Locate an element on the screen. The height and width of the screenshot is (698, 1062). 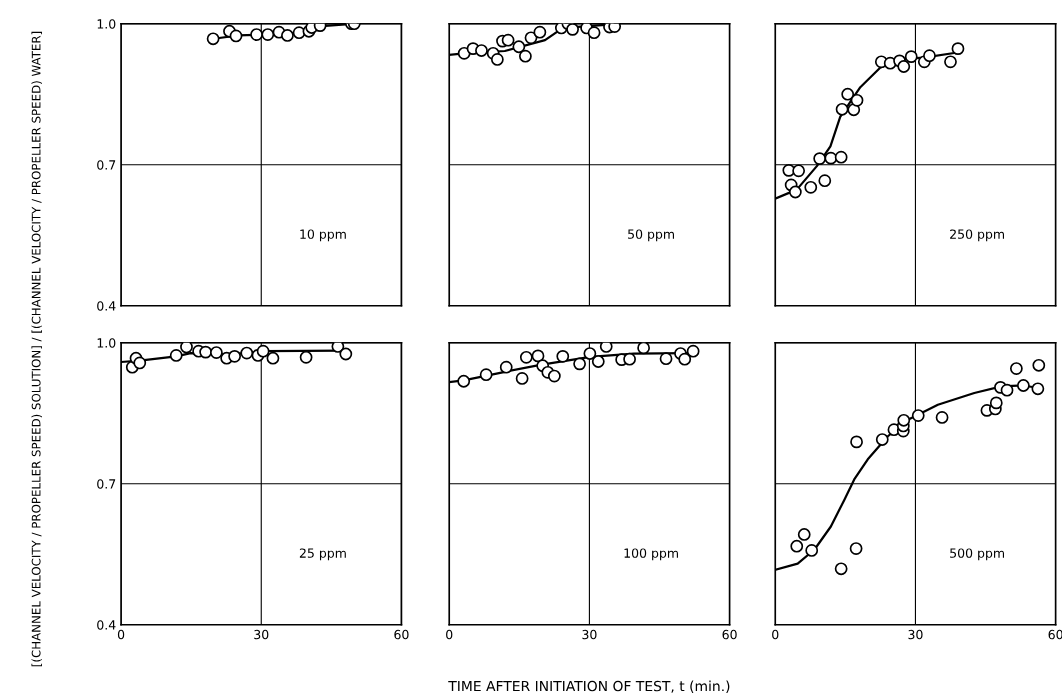
y-axis-title: [(CHANNEL VELOCITY / PROPELLER SPEED) SOLUTION] / [(CHANNEL VELOCITY / PROPELLER SPEED) WATER] is located at coordinates (36, 349).